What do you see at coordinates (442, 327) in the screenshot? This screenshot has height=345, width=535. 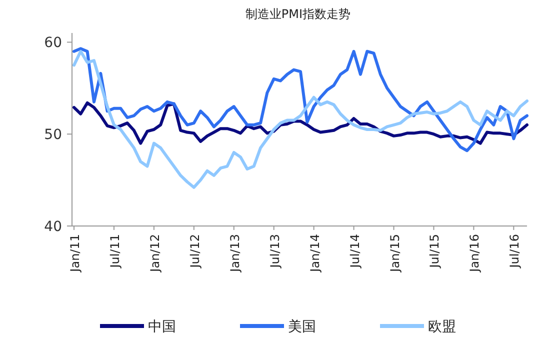 I see `legend-label: 欧盟` at bounding box center [442, 327].